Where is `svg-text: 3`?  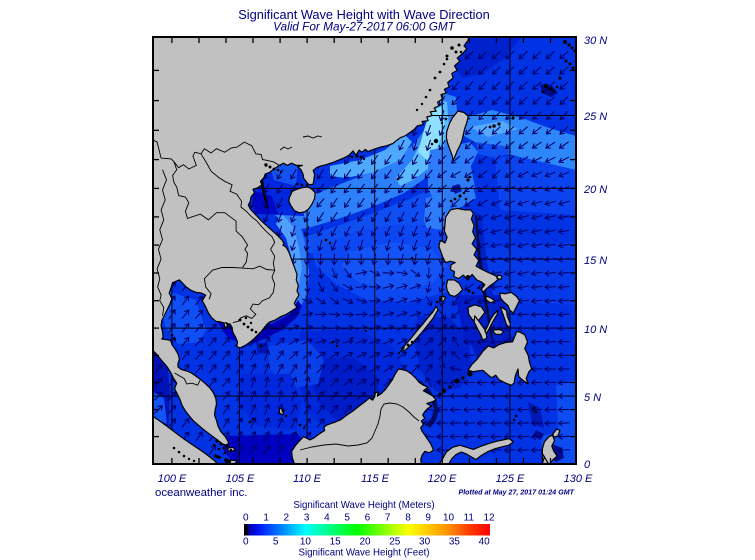 svg-text: 3 is located at coordinates (307, 518).